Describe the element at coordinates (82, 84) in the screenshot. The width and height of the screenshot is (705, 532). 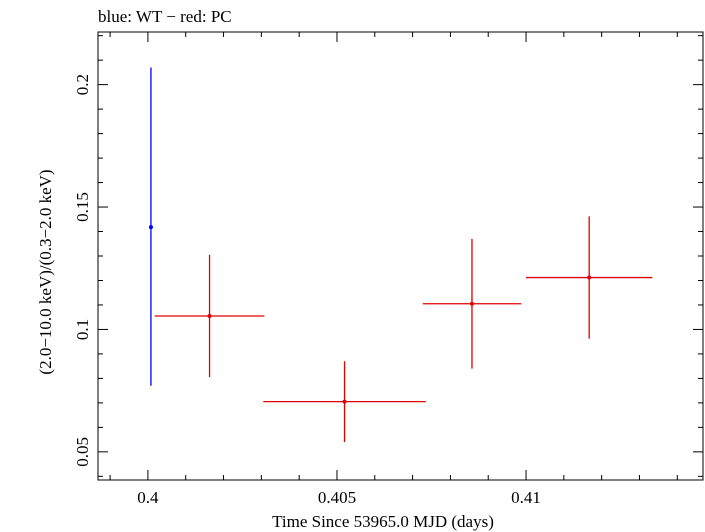
I see `y-tick-label: 0.2` at that location.